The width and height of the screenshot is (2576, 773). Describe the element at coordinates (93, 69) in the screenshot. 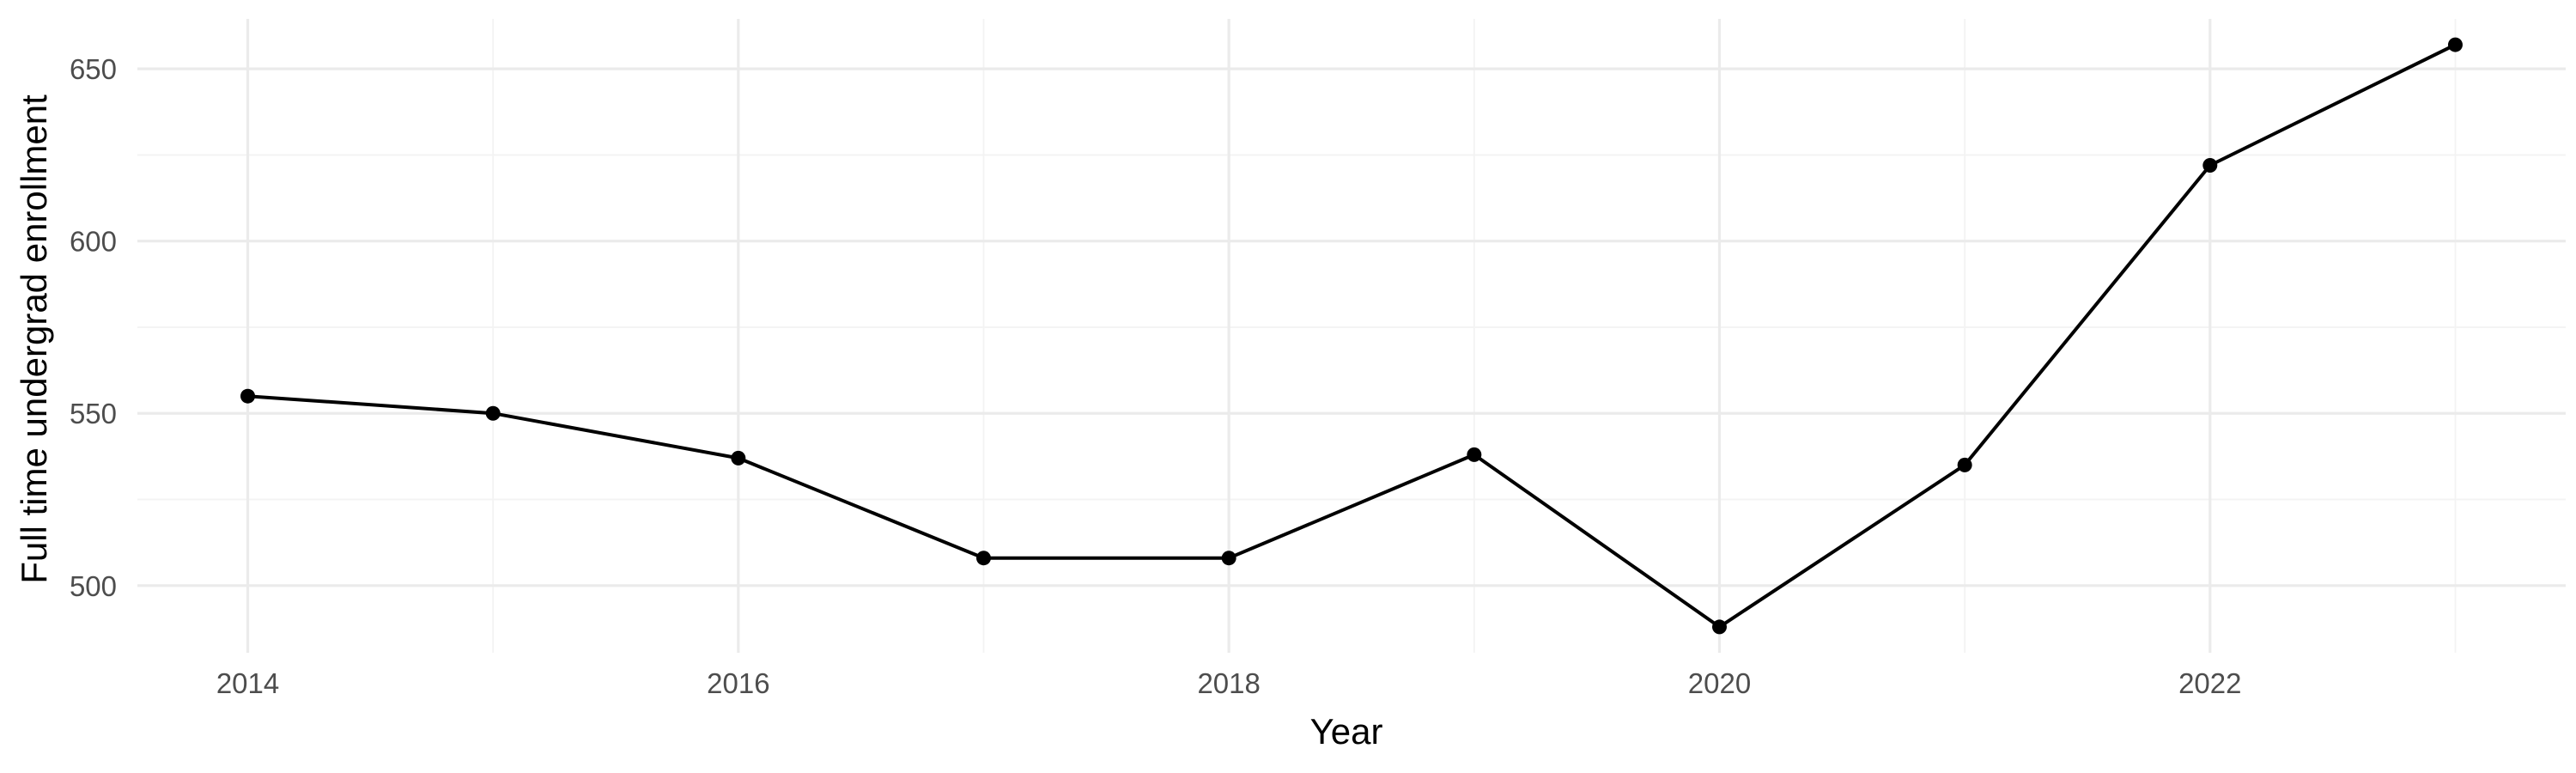

I see `y-tick-label: 650` at that location.